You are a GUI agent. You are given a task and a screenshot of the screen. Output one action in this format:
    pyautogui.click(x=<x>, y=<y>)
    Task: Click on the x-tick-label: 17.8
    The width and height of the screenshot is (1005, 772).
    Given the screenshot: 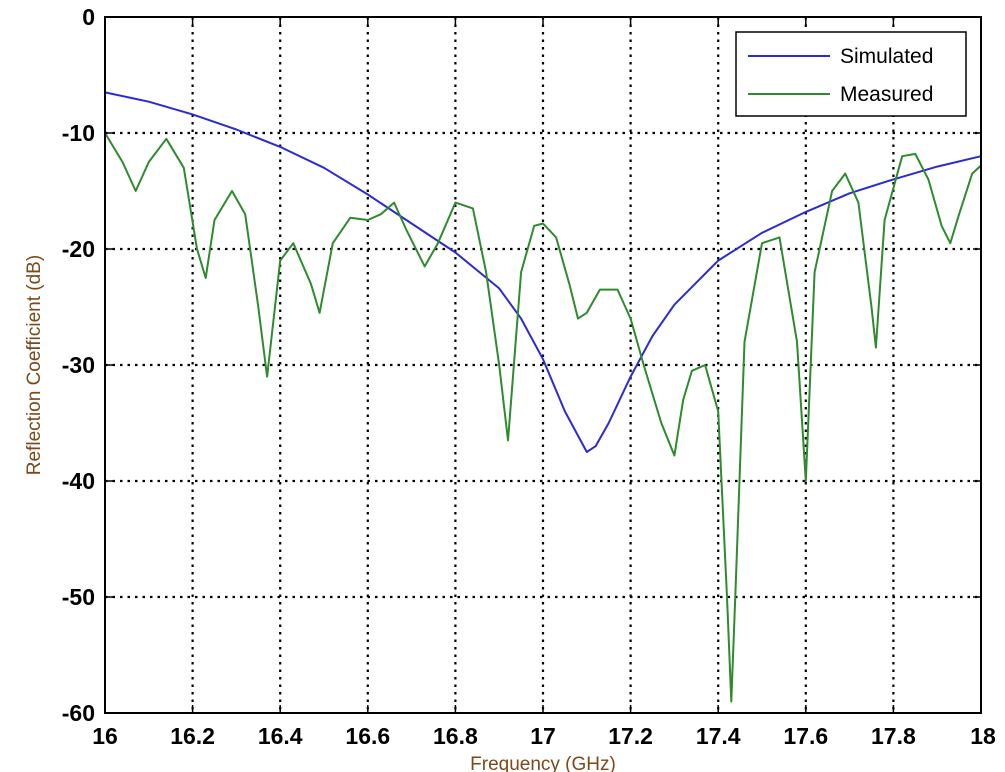 What is the action you would take?
    pyautogui.click(x=893, y=736)
    